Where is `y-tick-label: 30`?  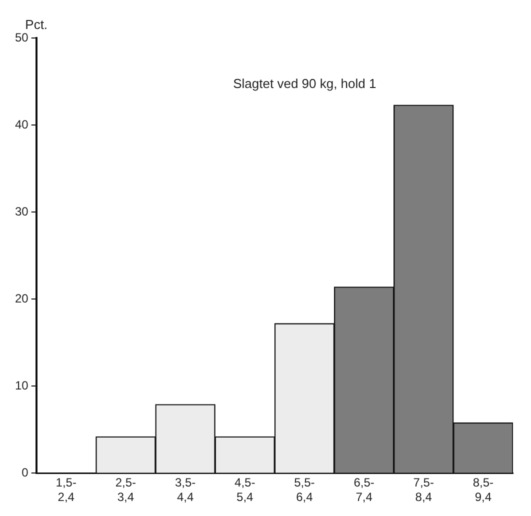 y-tick-label: 30 is located at coordinates (21, 211).